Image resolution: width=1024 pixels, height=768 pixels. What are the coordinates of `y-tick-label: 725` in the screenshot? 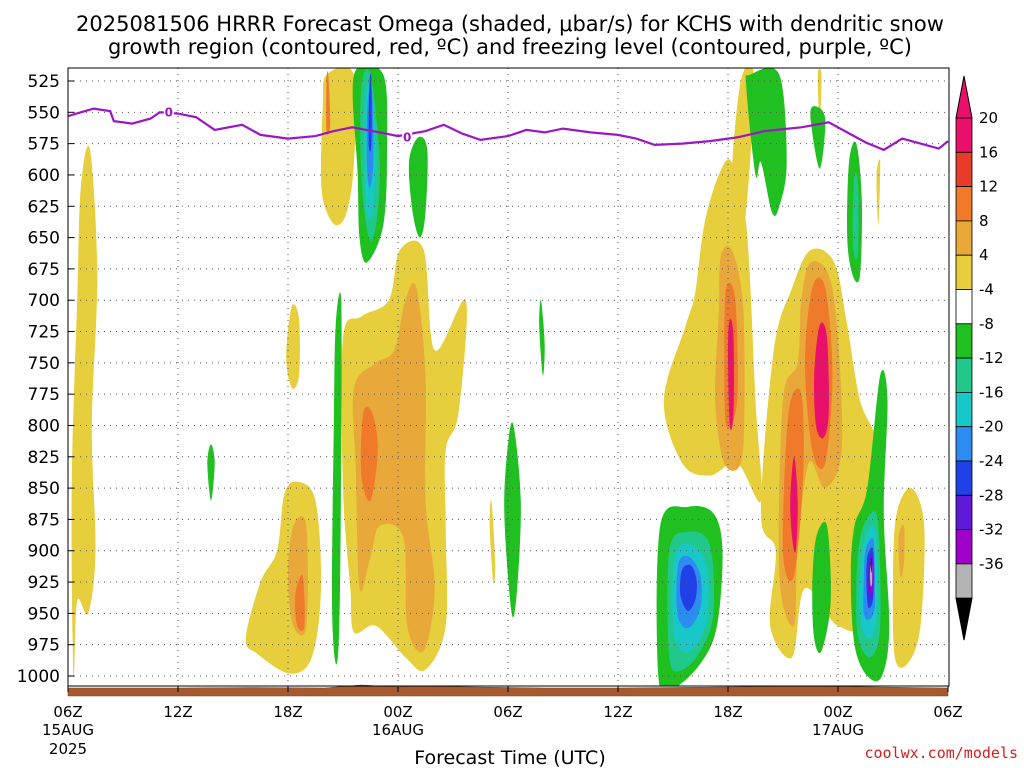 It's located at (44, 333).